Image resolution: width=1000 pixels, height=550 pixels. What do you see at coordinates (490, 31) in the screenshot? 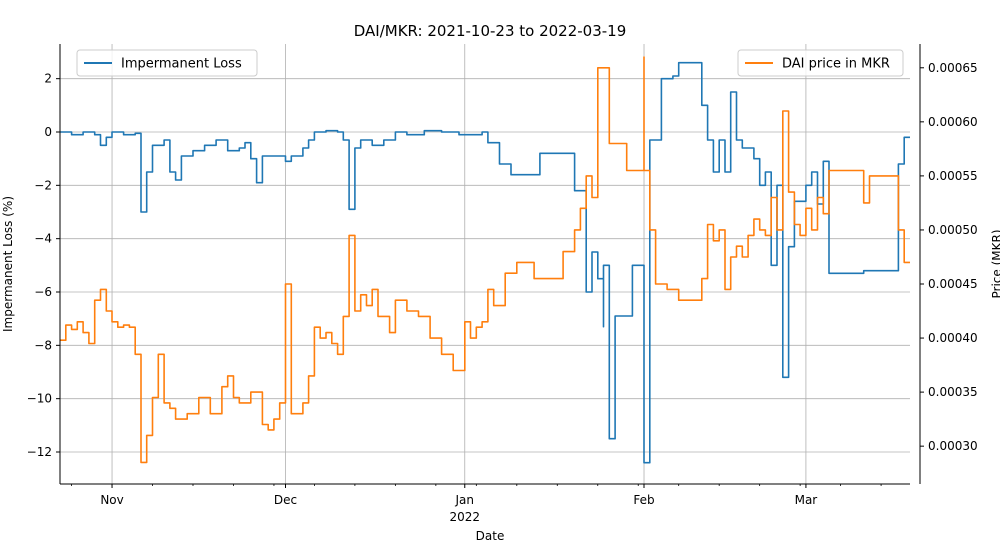
I see `chart-title: DAI/MKR: 2021-10-23 to 2022-03-19` at bounding box center [490, 31].